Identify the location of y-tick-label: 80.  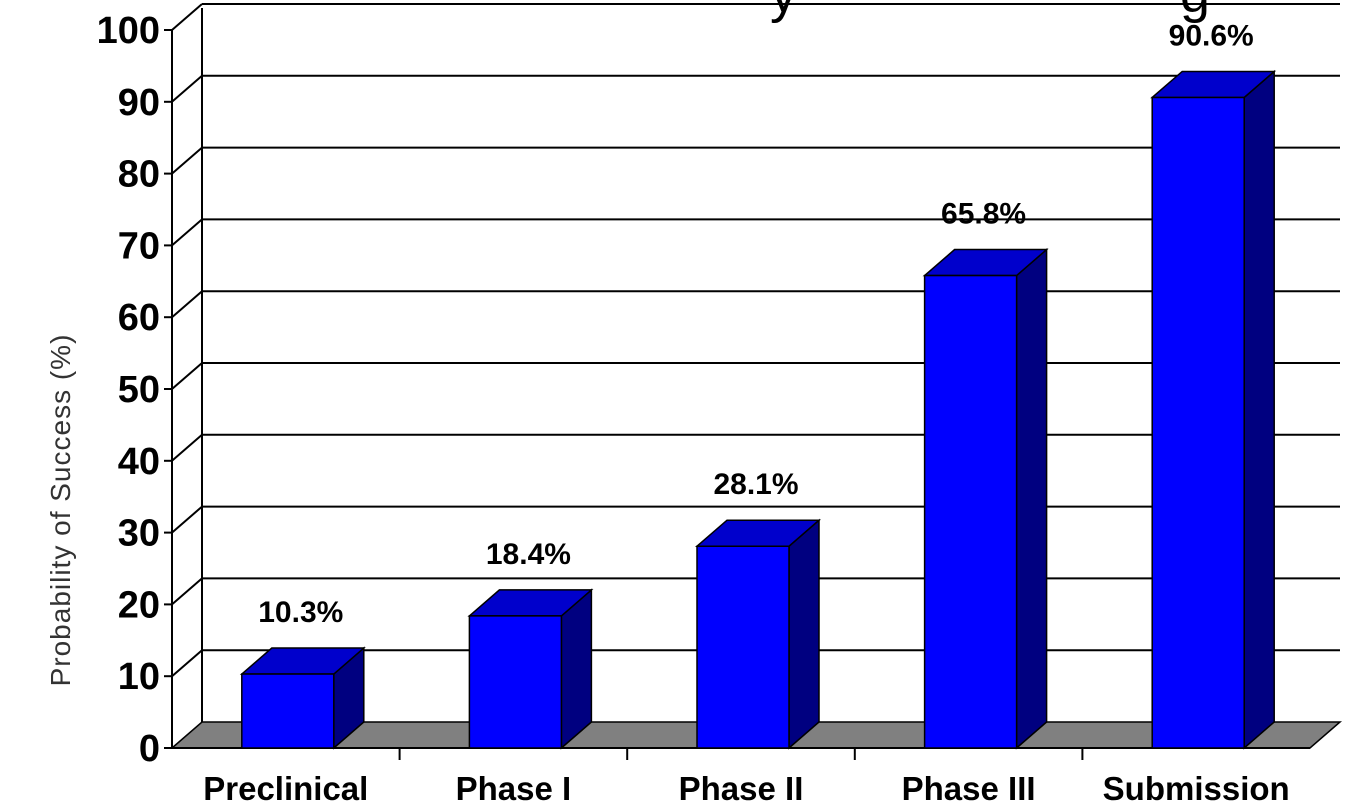
(139, 175).